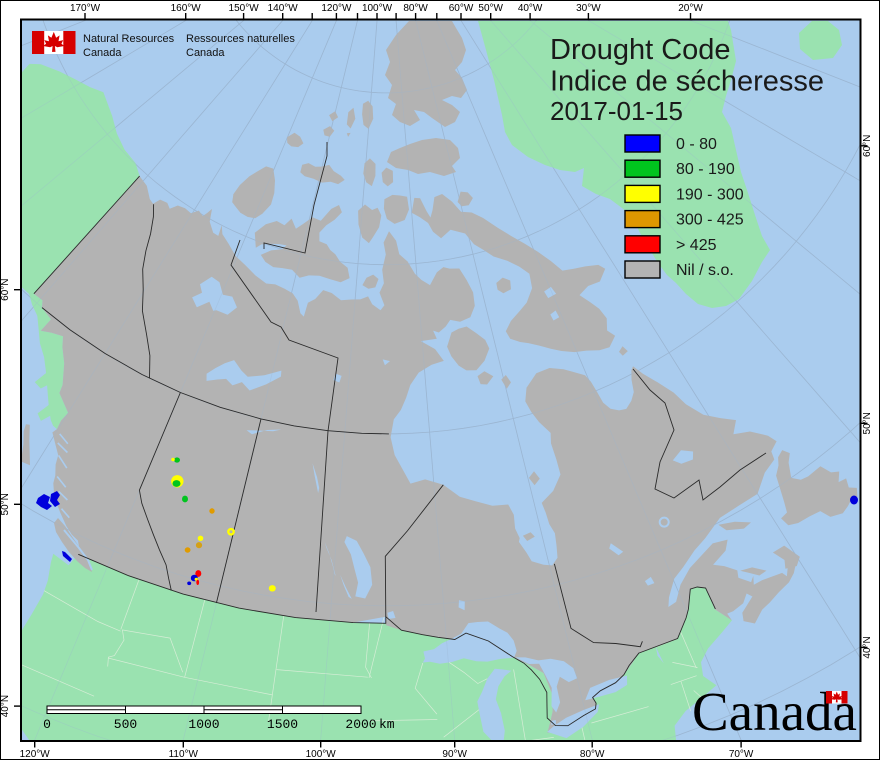 Image resolution: width=880 pixels, height=760 pixels. Describe the element at coordinates (705, 169) in the screenshot. I see `svg-text: 80 - 190` at that location.